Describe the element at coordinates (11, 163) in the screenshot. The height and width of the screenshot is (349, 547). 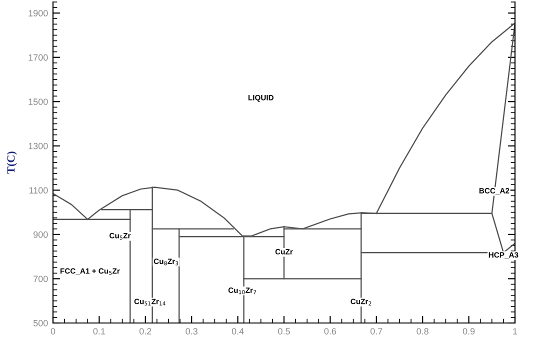
I see `y-axis-title: T(C)` at that location.